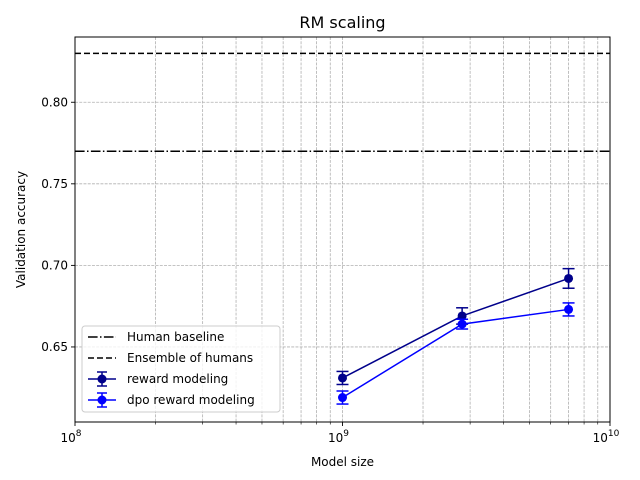 The width and height of the screenshot is (640, 480). I want to click on legend-box, so click(181, 369).